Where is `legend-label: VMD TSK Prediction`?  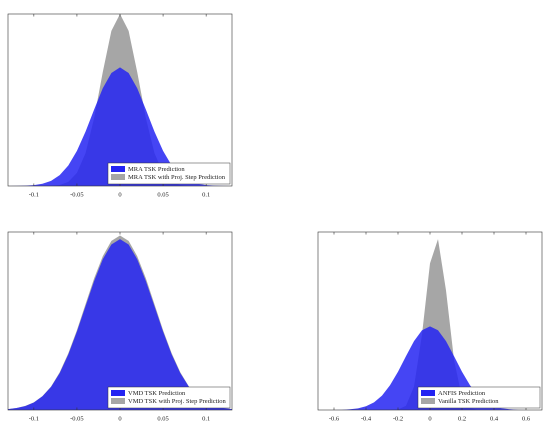 legend-label: VMD TSK Prediction is located at coordinates (157, 393).